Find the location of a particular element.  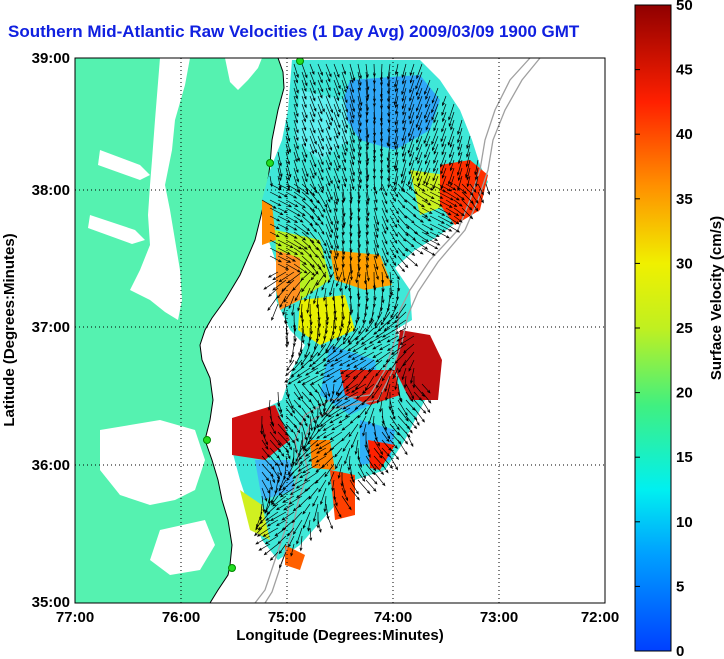

delaware-bay is located at coordinates (243, 74).